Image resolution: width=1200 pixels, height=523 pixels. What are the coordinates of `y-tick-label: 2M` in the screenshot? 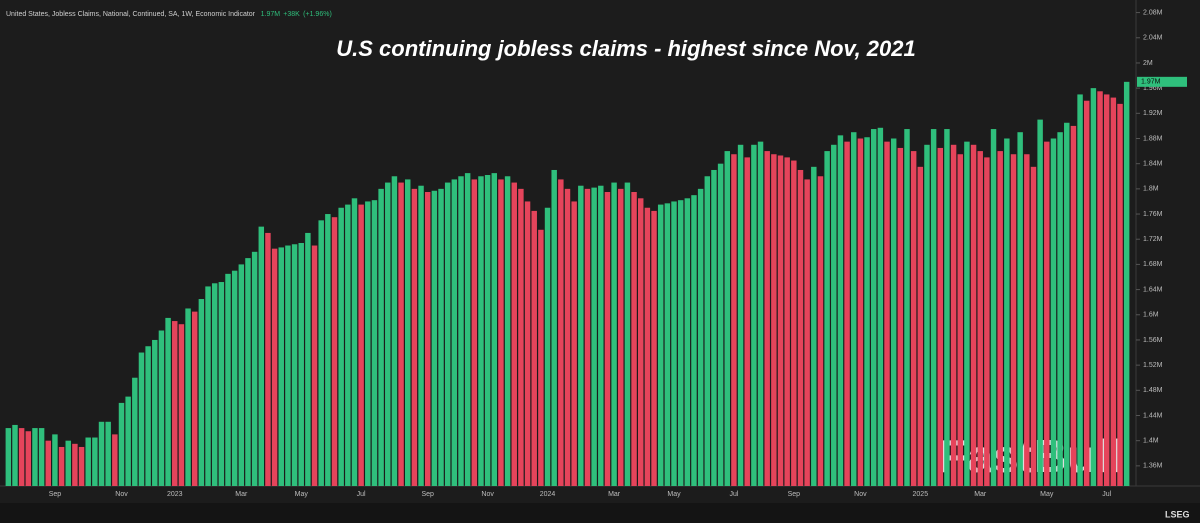 It's located at (1148, 63).